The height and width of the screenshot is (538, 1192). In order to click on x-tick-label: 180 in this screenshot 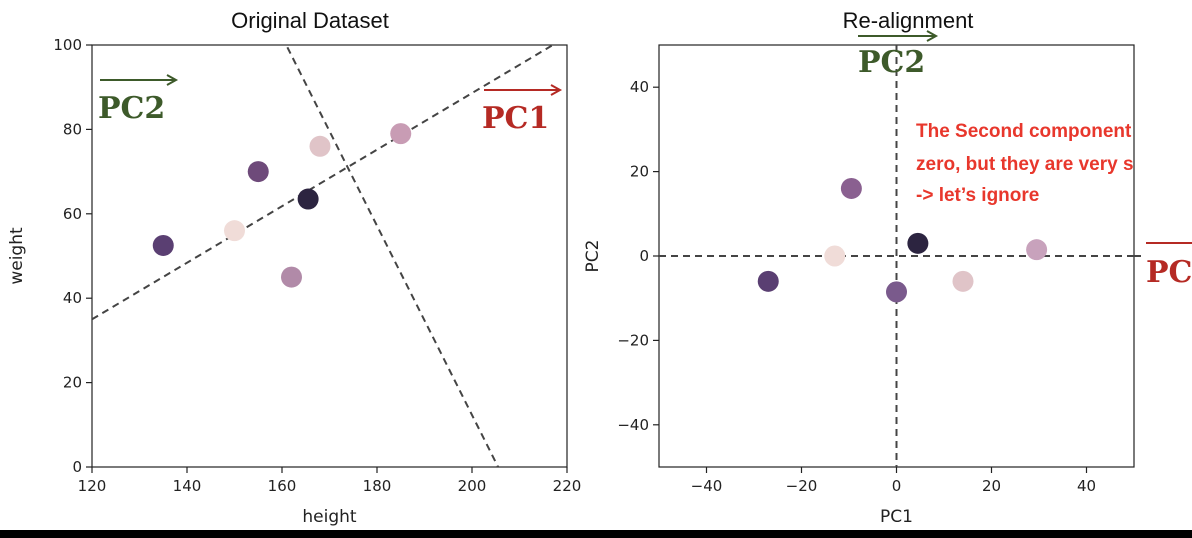, I will do `click(377, 486)`.